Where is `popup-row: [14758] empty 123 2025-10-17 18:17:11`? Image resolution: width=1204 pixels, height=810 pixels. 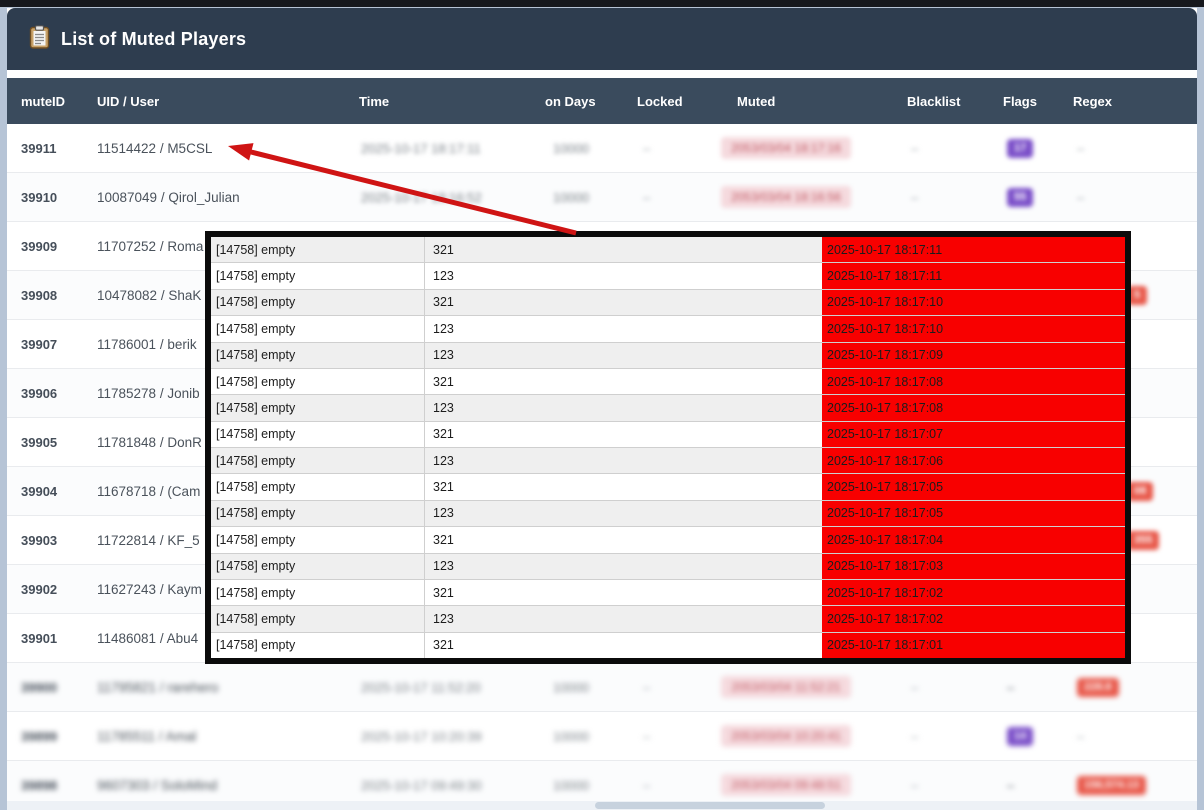 popup-row: [14758] empty 123 2025-10-17 18:17:11 is located at coordinates (668, 276).